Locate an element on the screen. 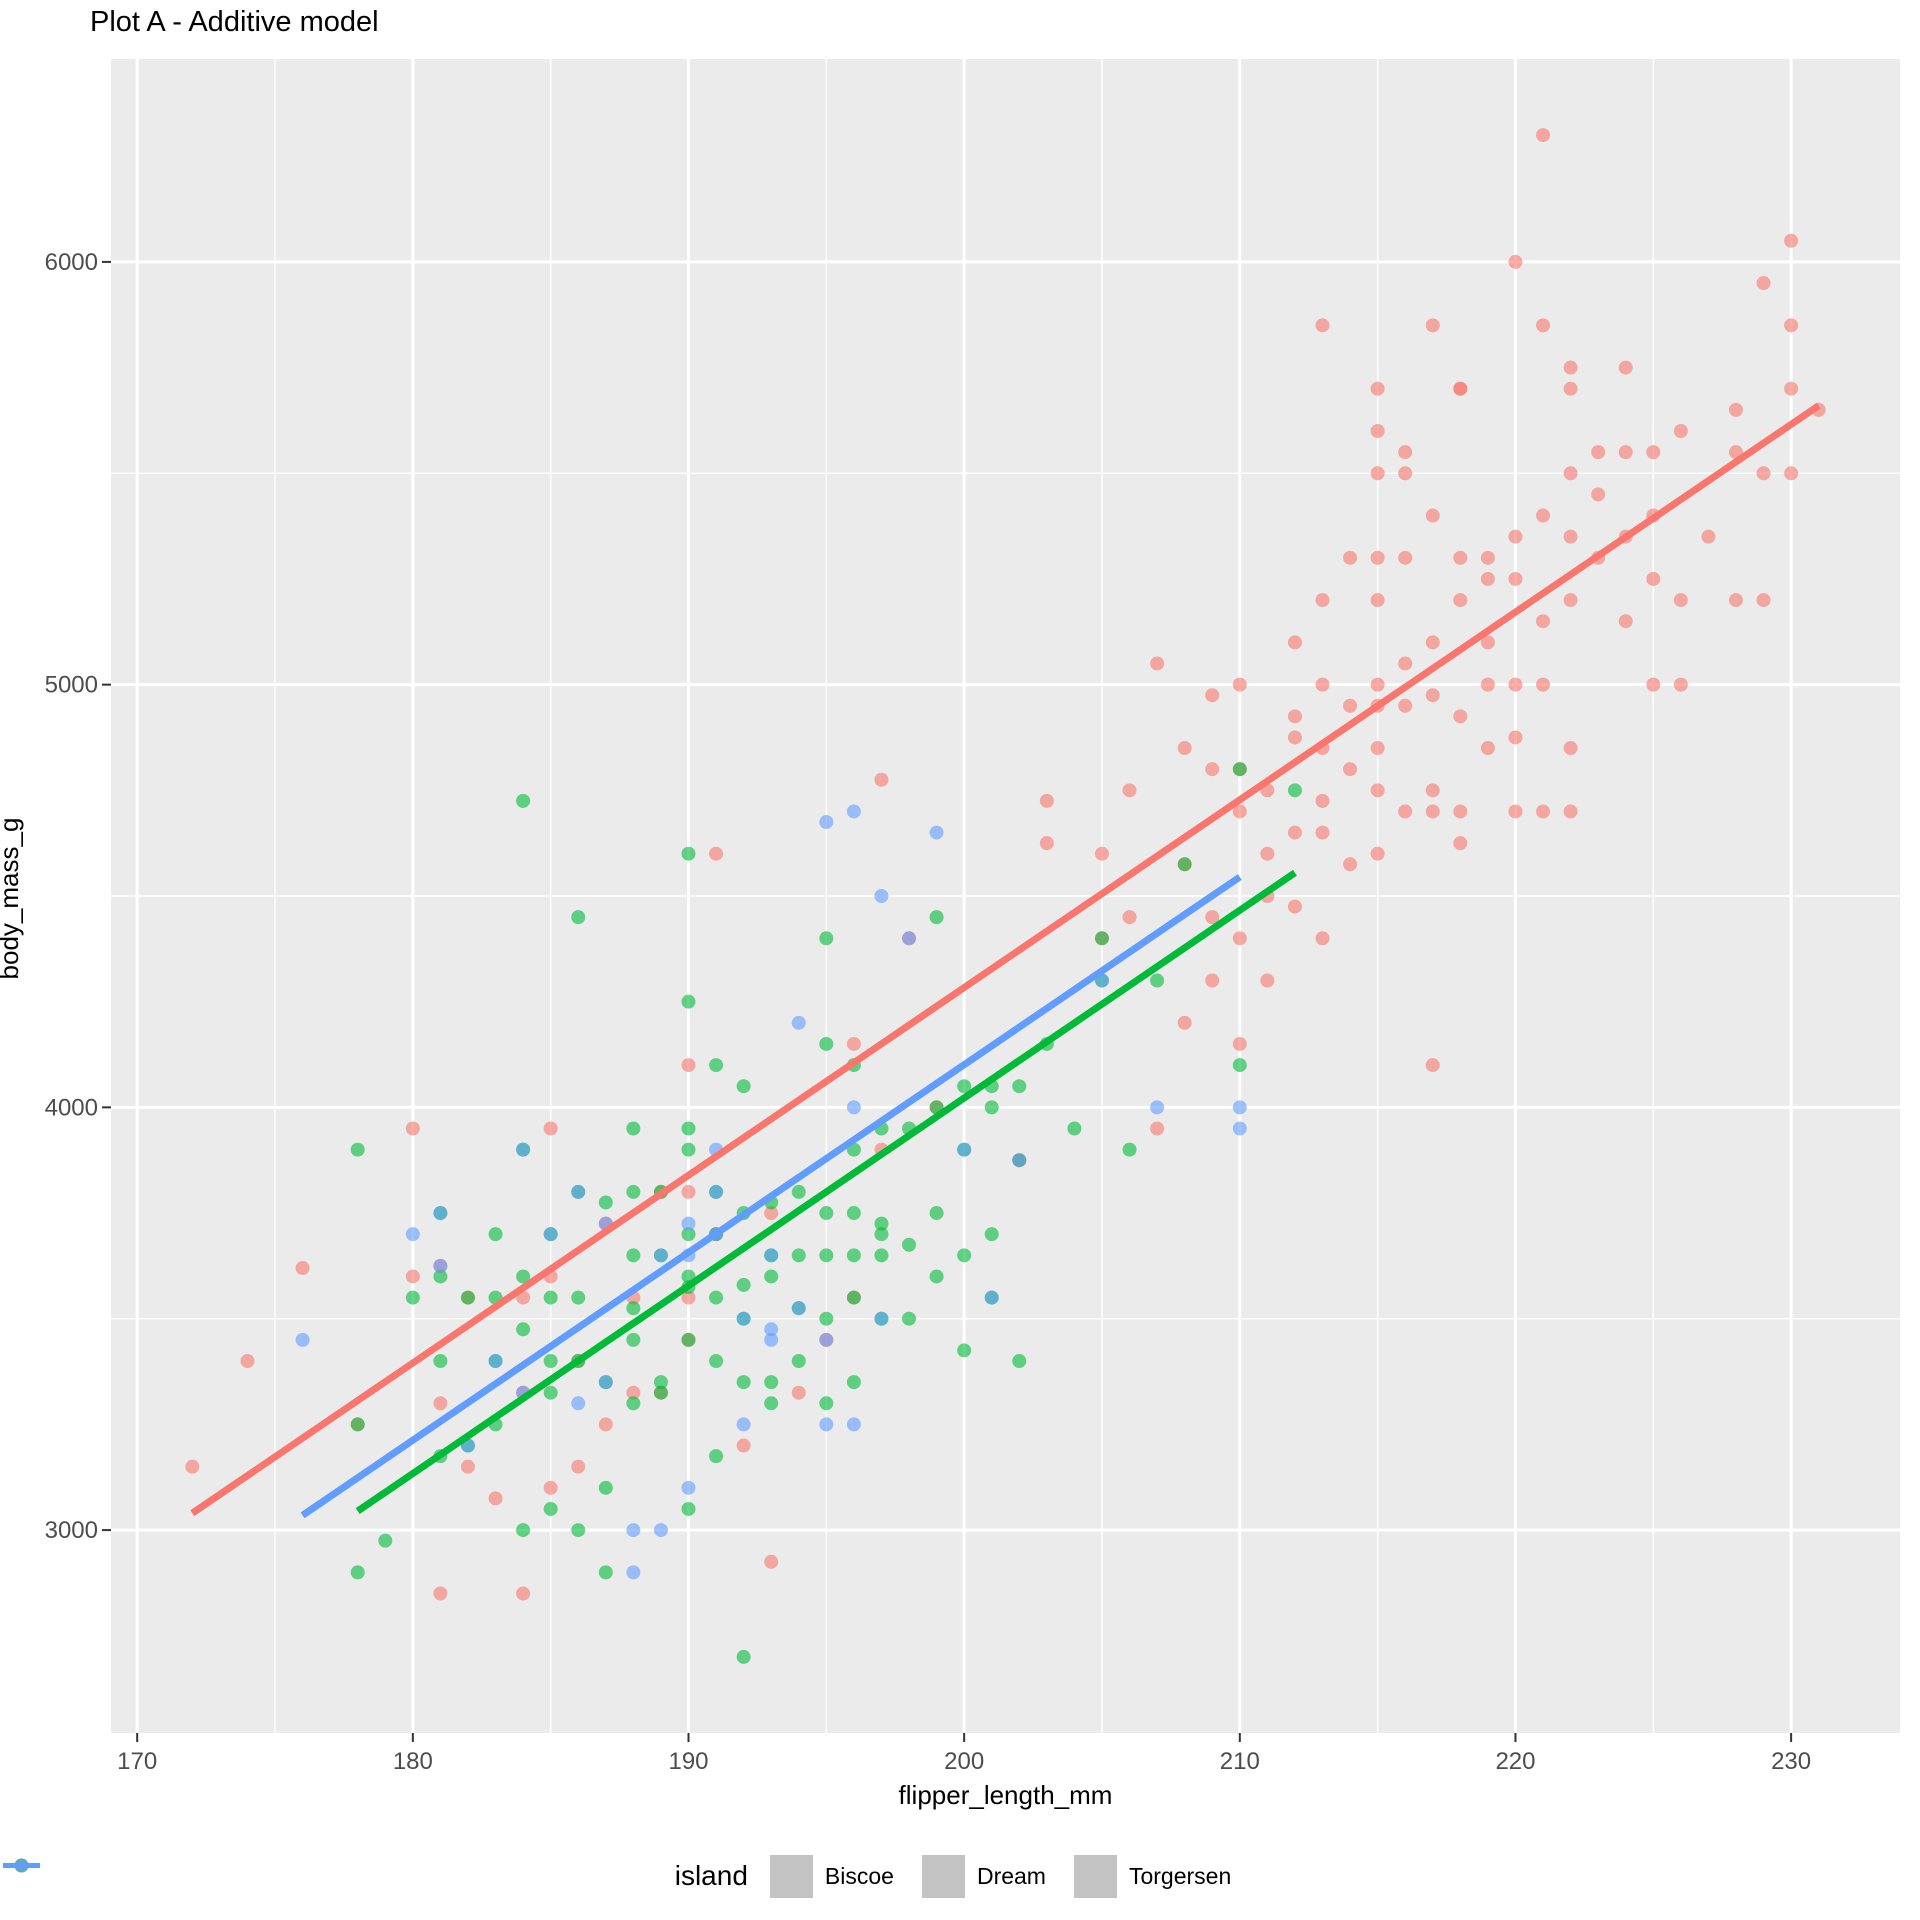 The height and width of the screenshot is (1920, 1920). x-tick-label: 220 is located at coordinates (1515, 1761).